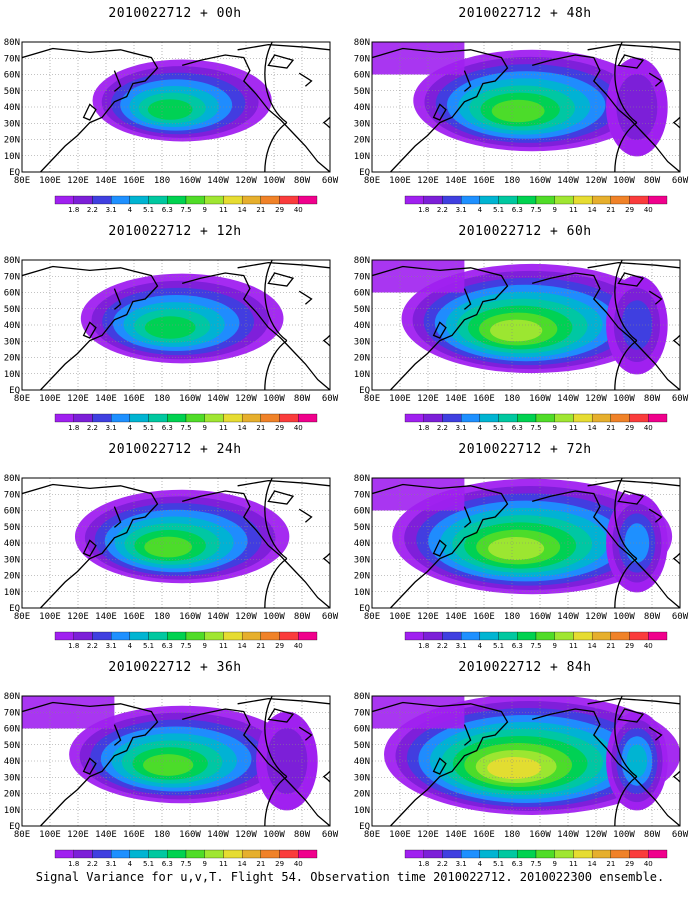 The width and height of the screenshot is (700, 900). I want to click on lon-label: 120W, so click(596, 399).